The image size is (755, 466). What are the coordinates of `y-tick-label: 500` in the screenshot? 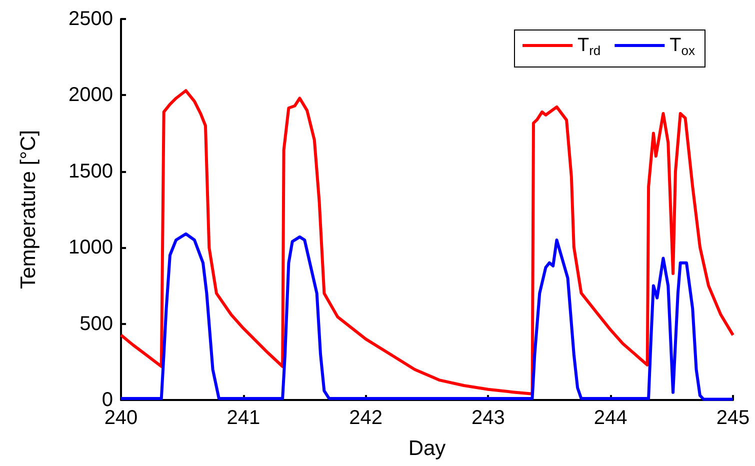 It's located at (96, 323).